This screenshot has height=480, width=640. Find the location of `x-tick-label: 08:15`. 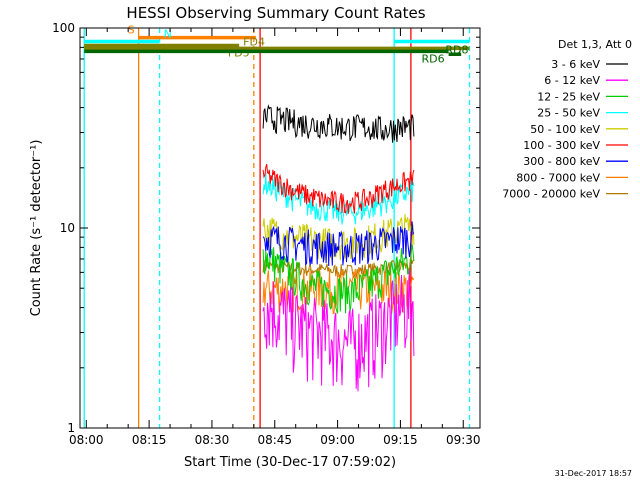

x-tick-label: 08:15 is located at coordinates (149, 440).